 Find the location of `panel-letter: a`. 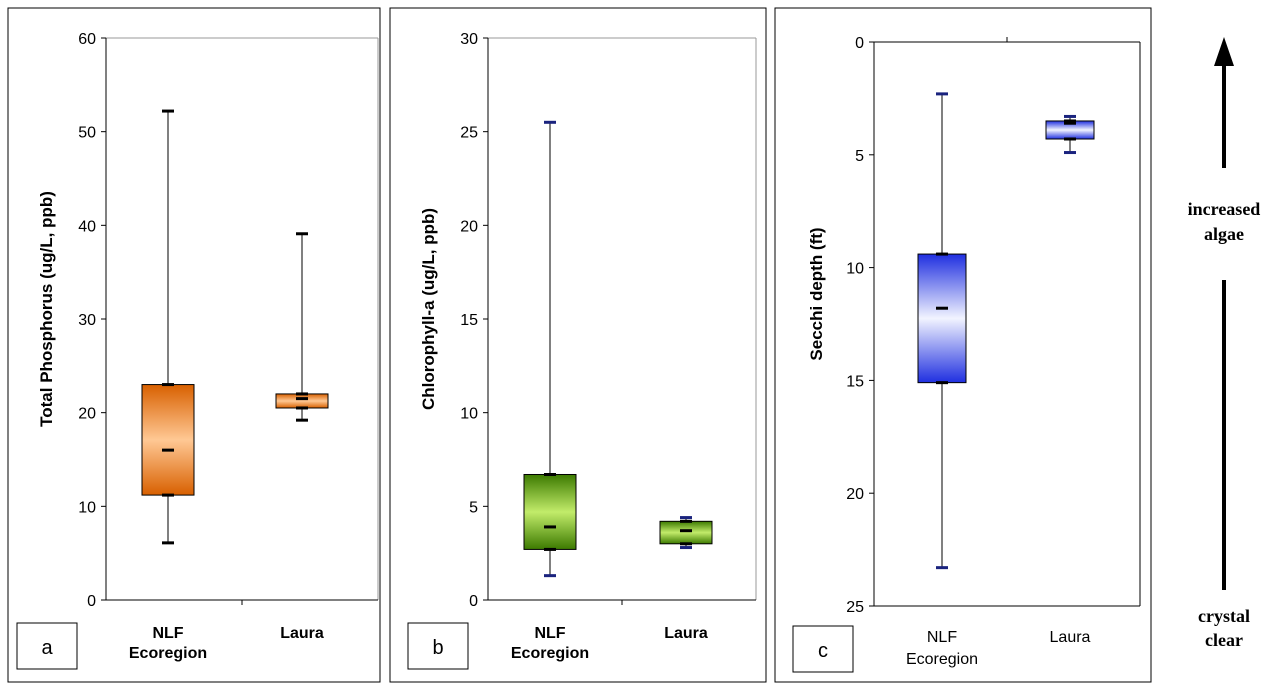

panel-letter: a is located at coordinates (47, 648).